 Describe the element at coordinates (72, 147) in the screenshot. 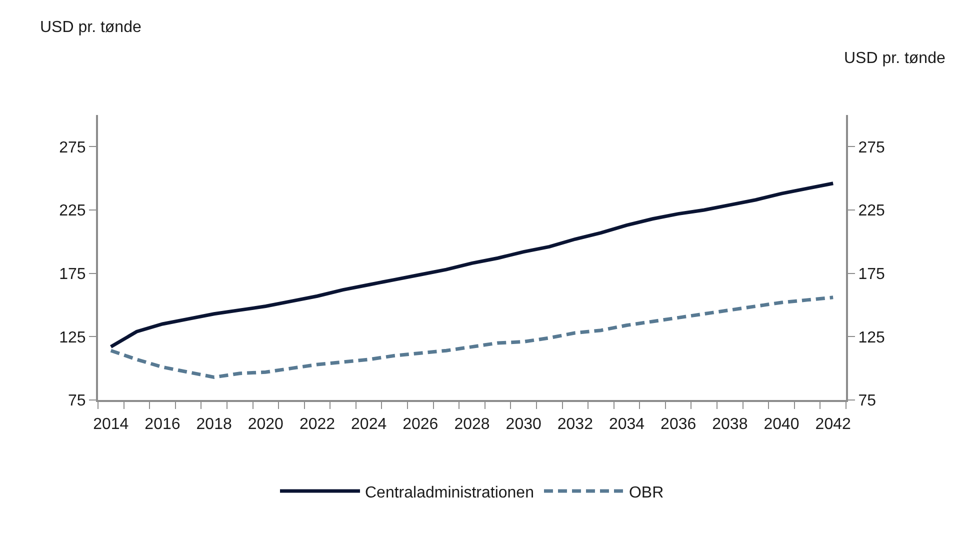

I see `y-tick-label: 275` at that location.